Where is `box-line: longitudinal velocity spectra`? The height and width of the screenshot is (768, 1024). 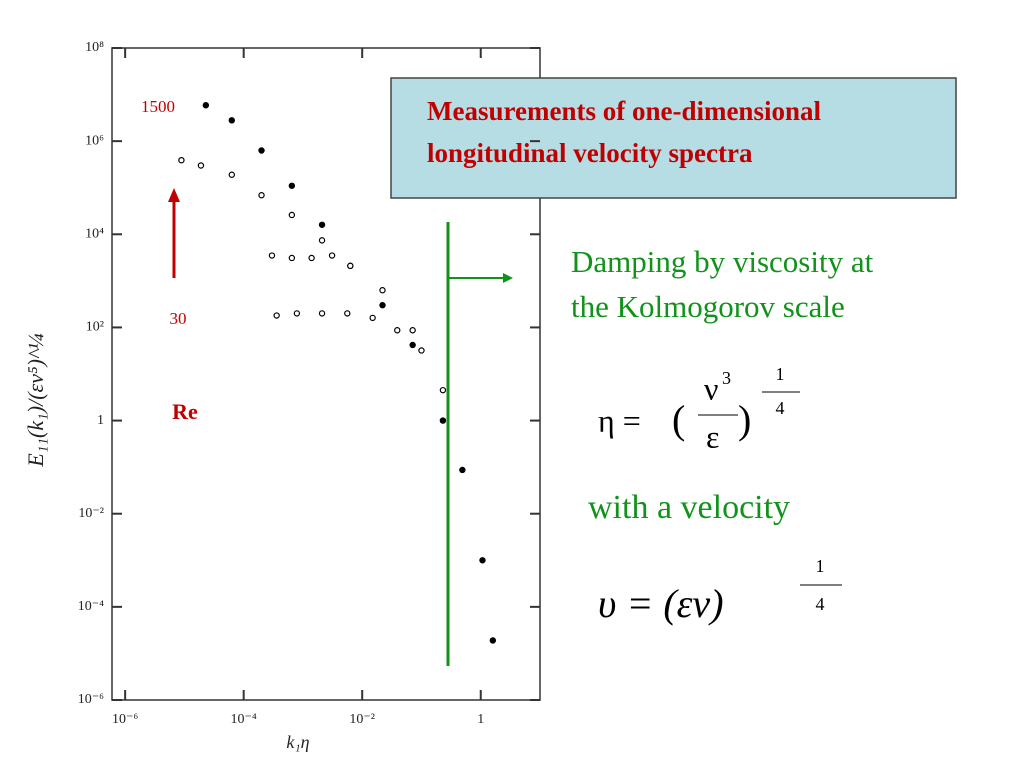 box-line: longitudinal velocity spectra is located at coordinates (590, 153).